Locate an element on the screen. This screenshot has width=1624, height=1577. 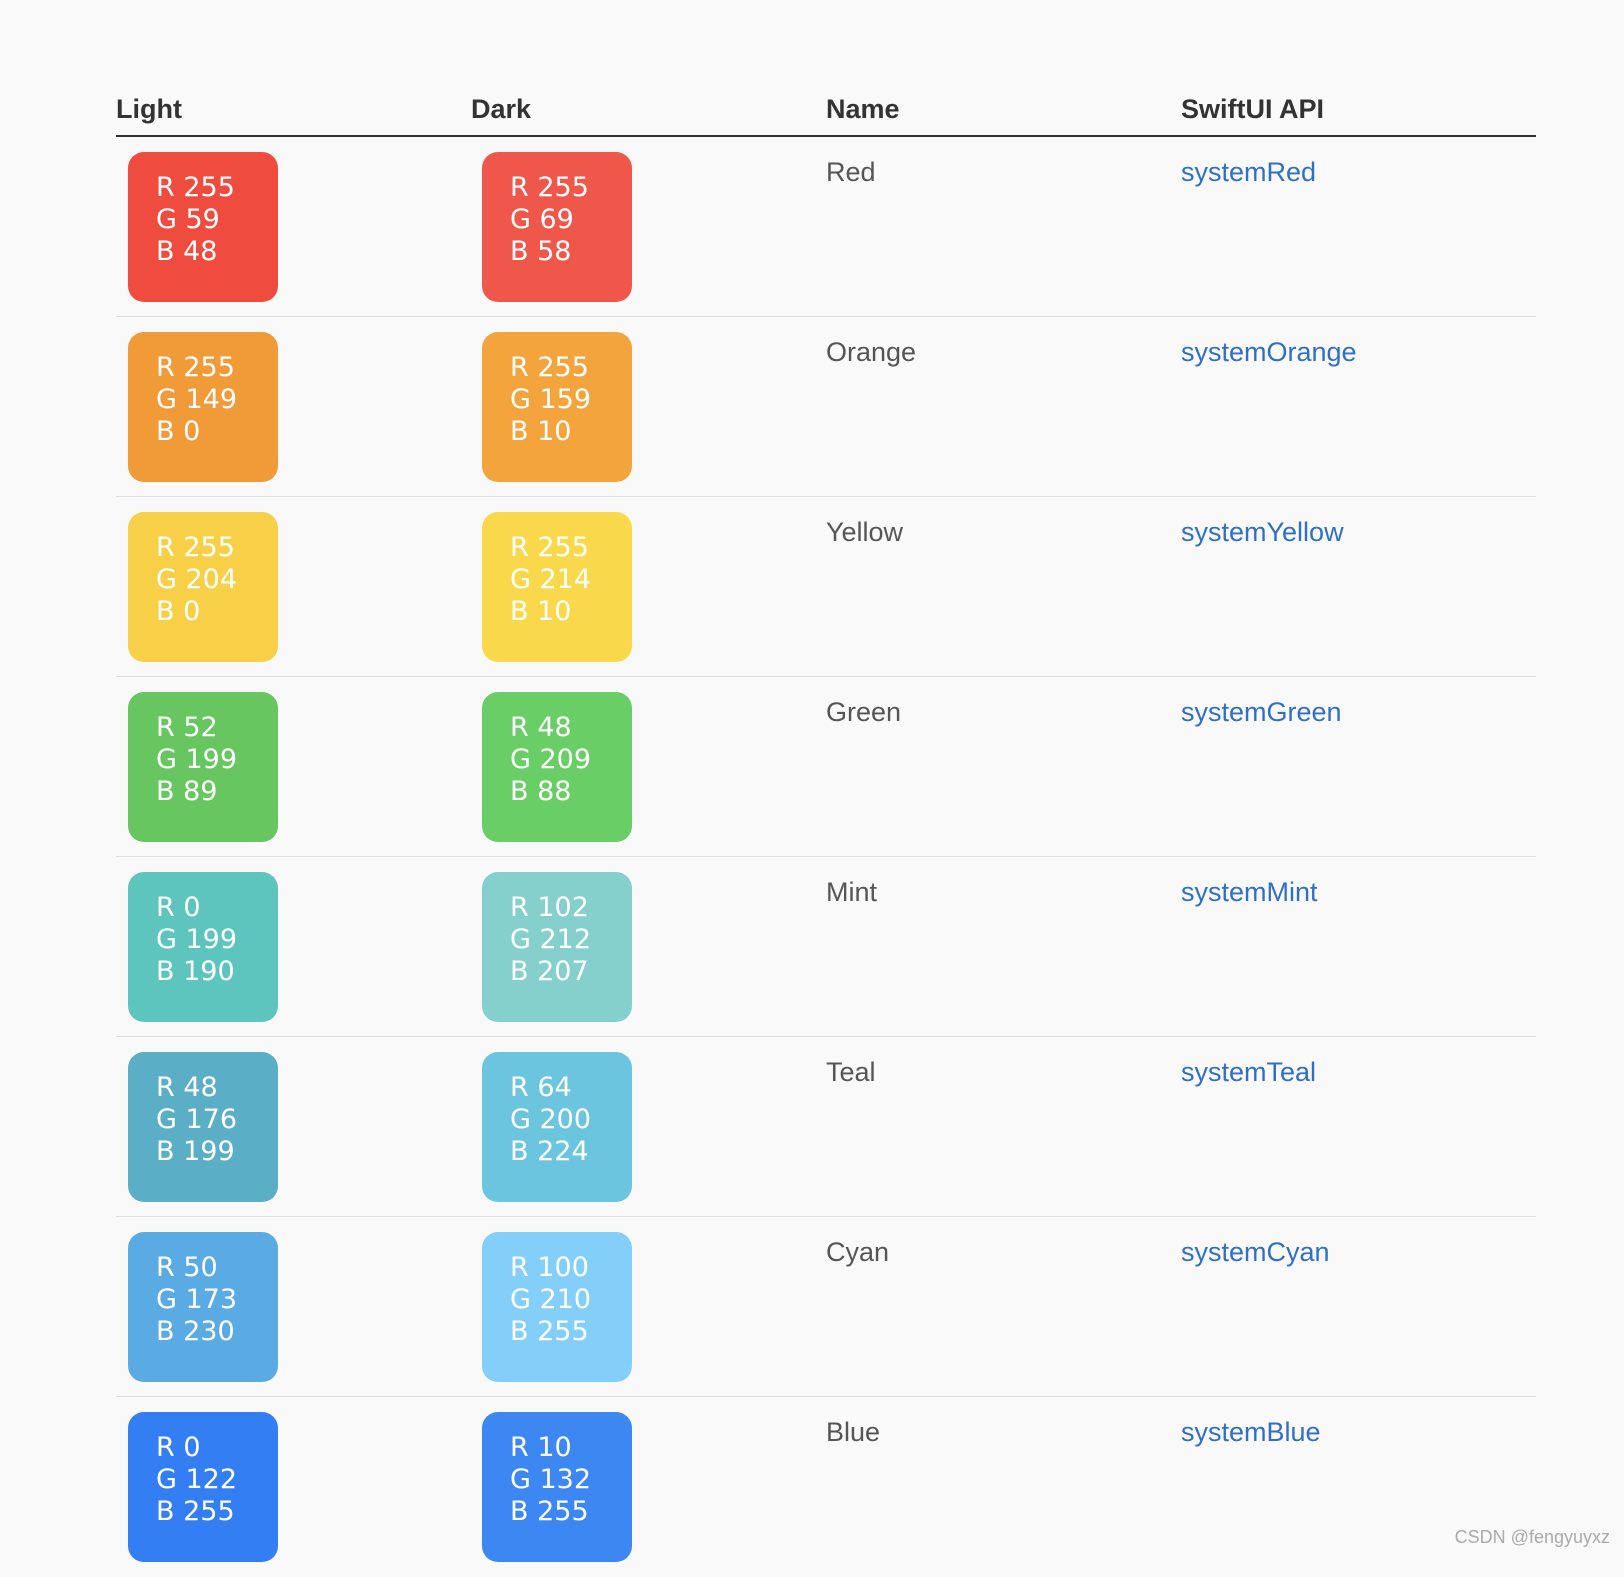
green-value: G 176 is located at coordinates (197, 1119).